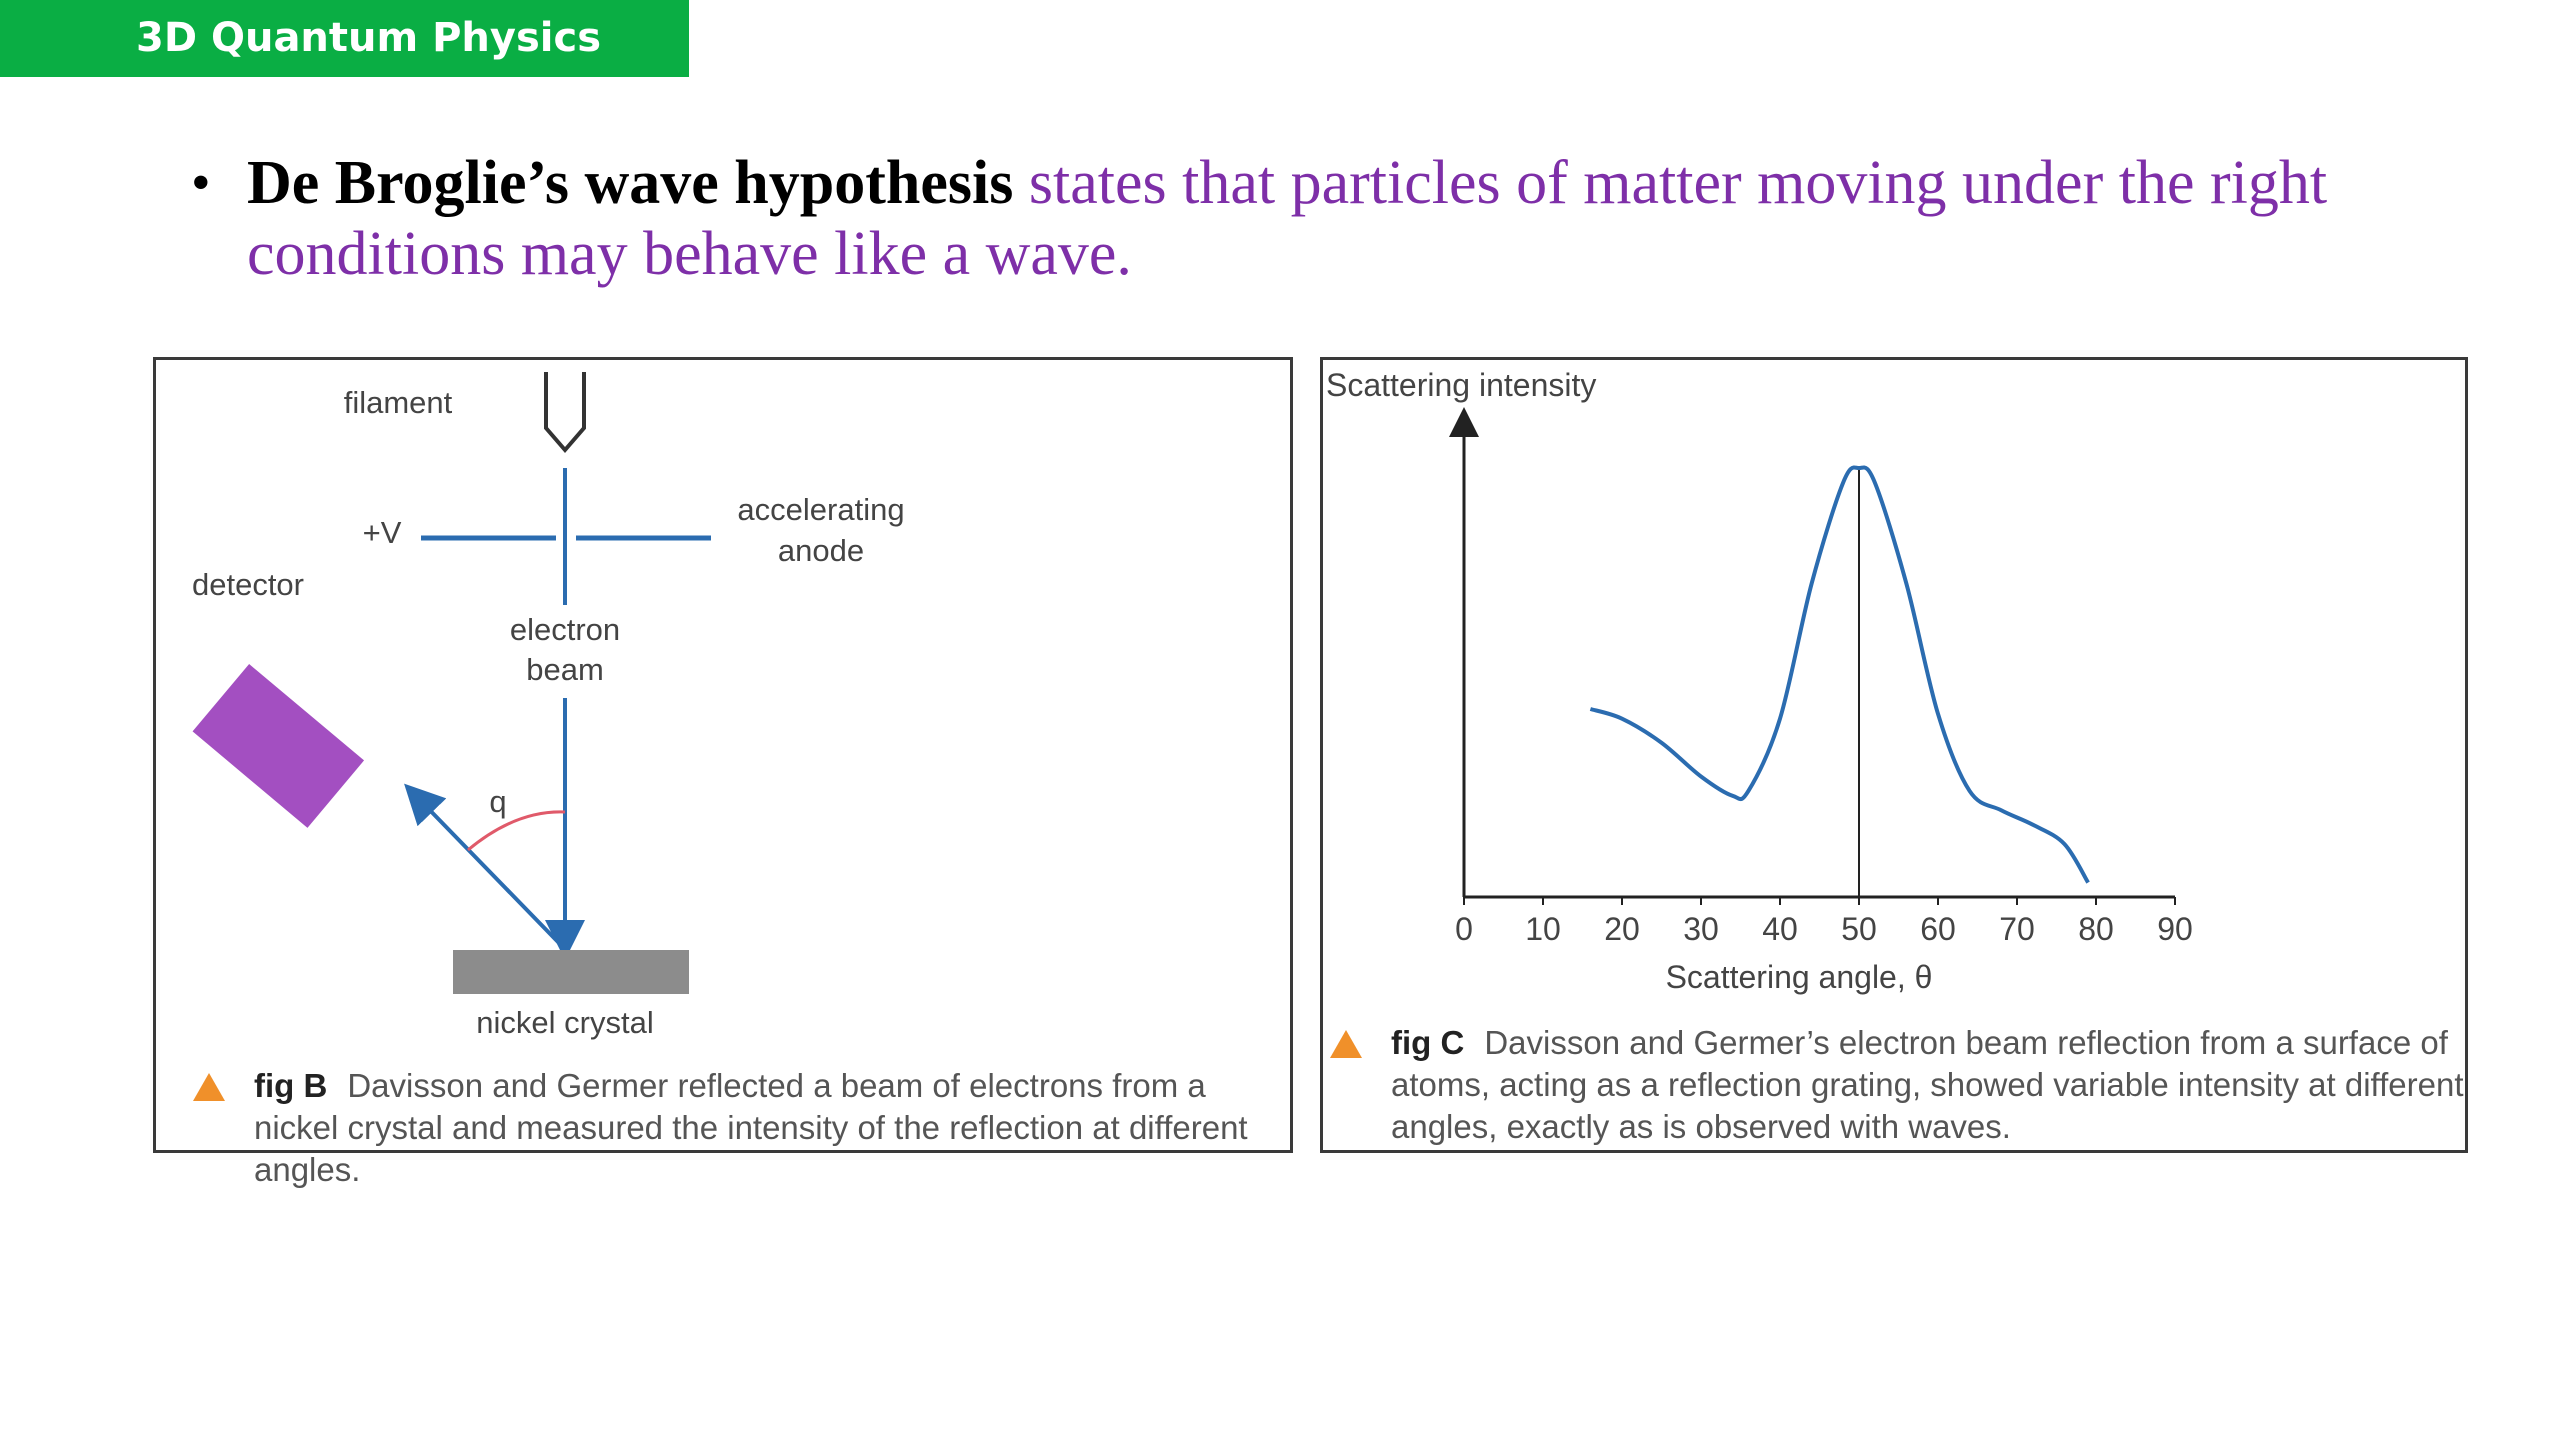  What do you see at coordinates (1839, 674) in the screenshot?
I see `scattering-intensity-curve` at bounding box center [1839, 674].